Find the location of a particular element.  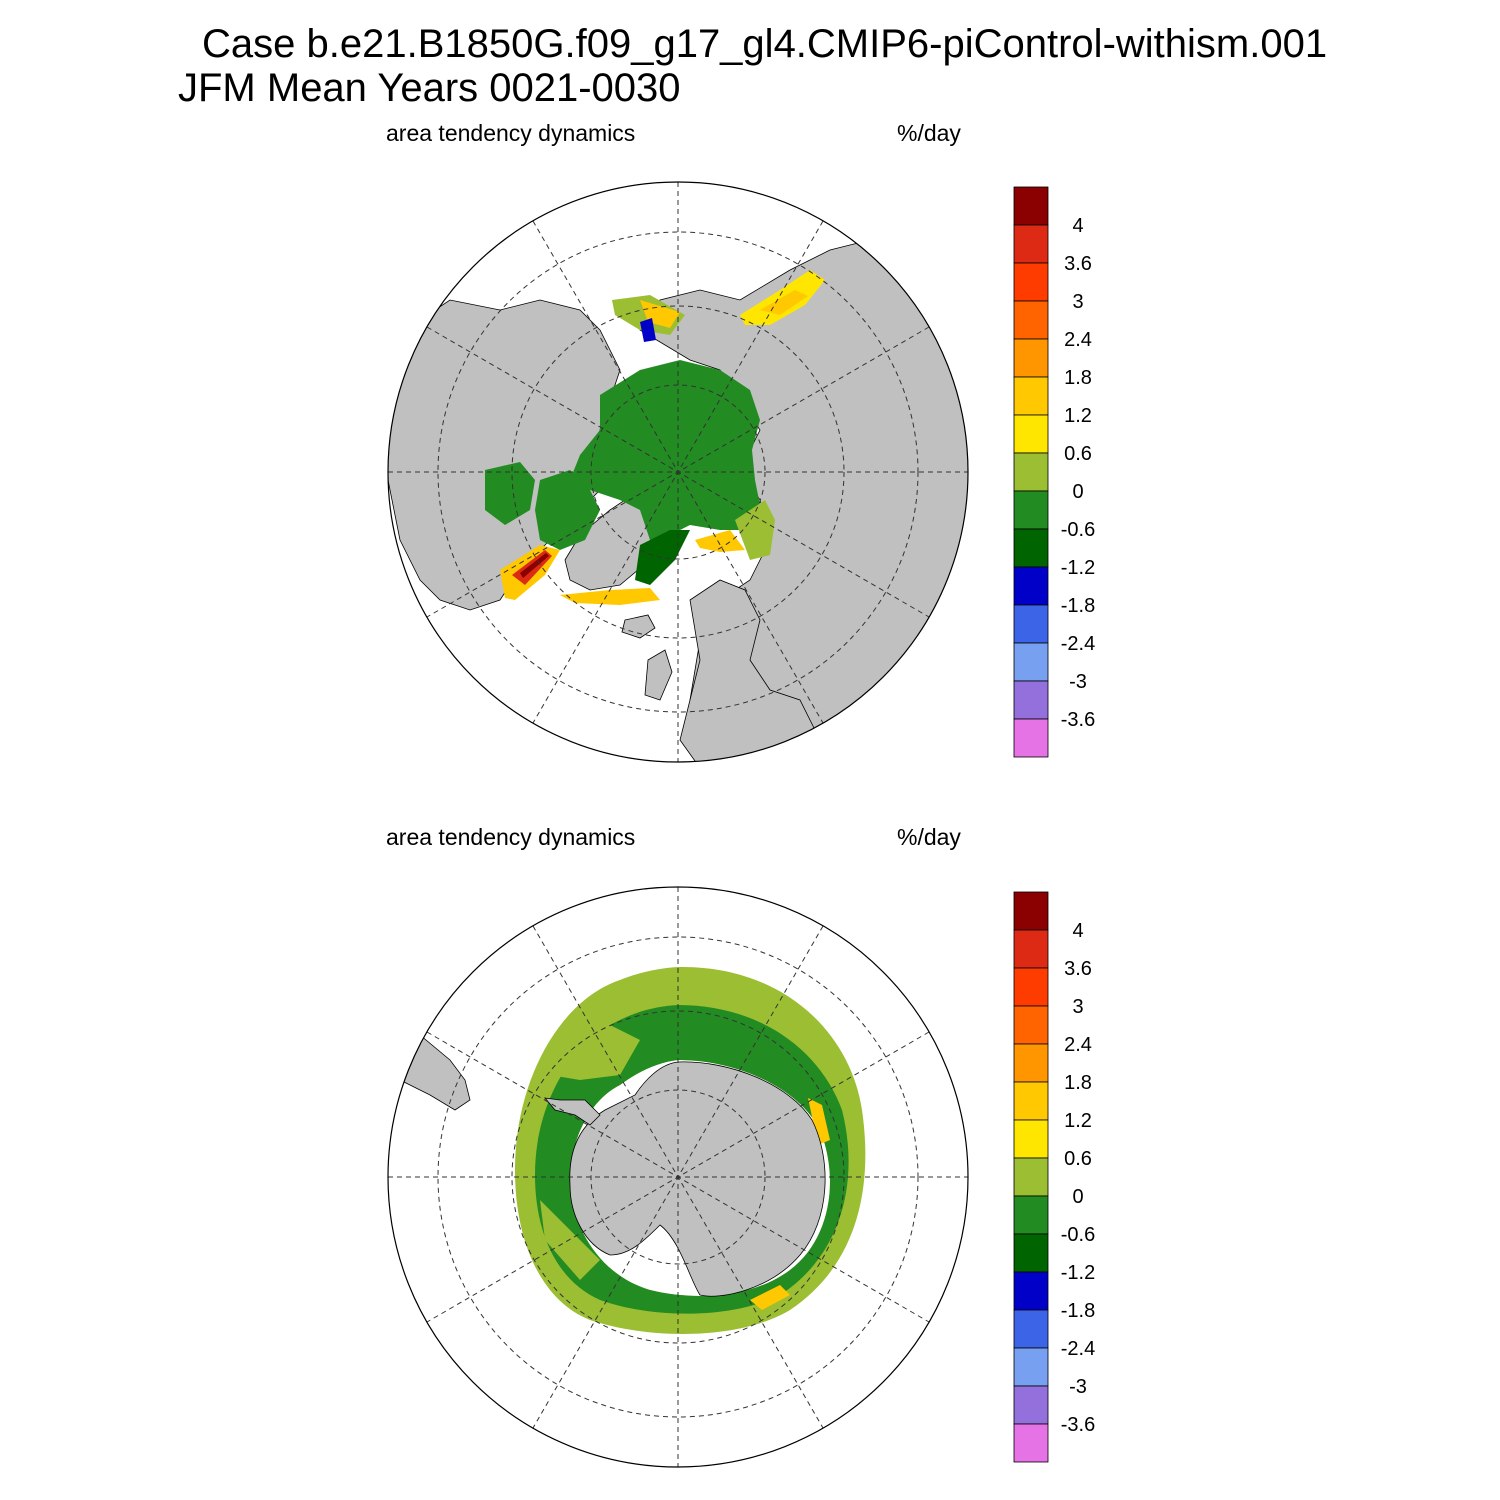

hudson-bay-ice is located at coordinates (510, 493).